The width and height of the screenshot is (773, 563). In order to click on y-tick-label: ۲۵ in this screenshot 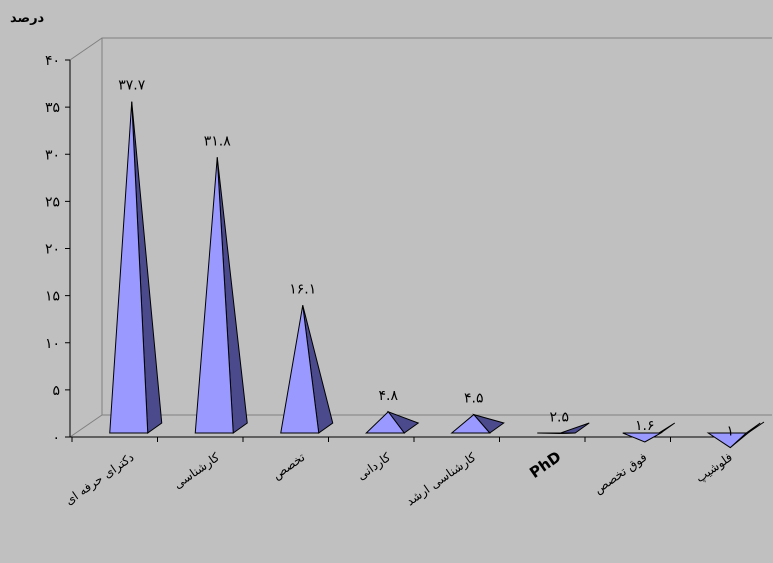, I will do `click(52, 202)`.